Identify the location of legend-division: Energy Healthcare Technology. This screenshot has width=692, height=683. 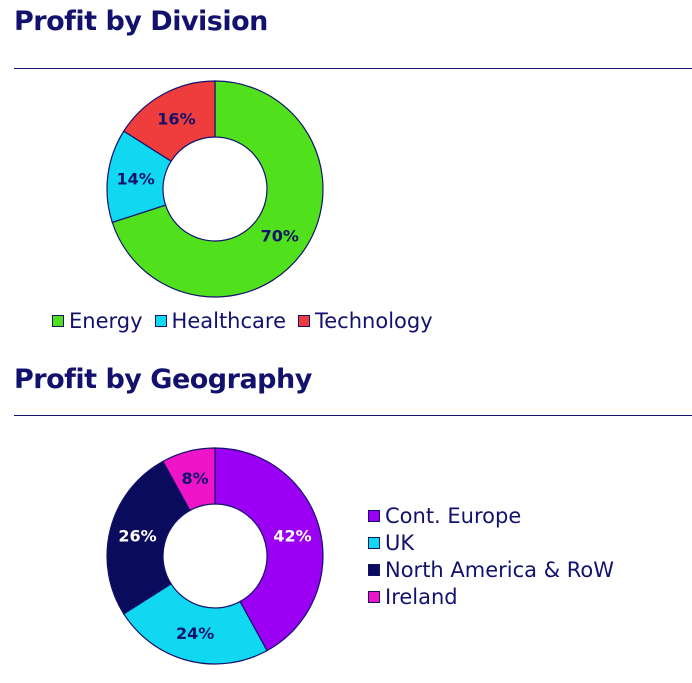
(248, 321).